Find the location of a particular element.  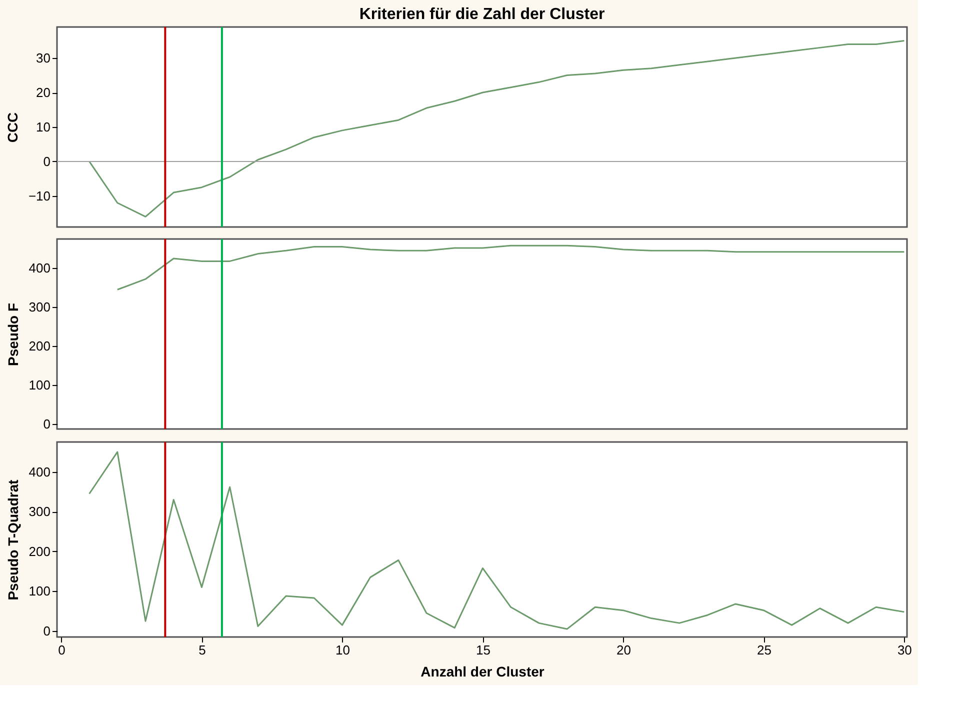

y-tick-label: 10 is located at coordinates (43, 127).